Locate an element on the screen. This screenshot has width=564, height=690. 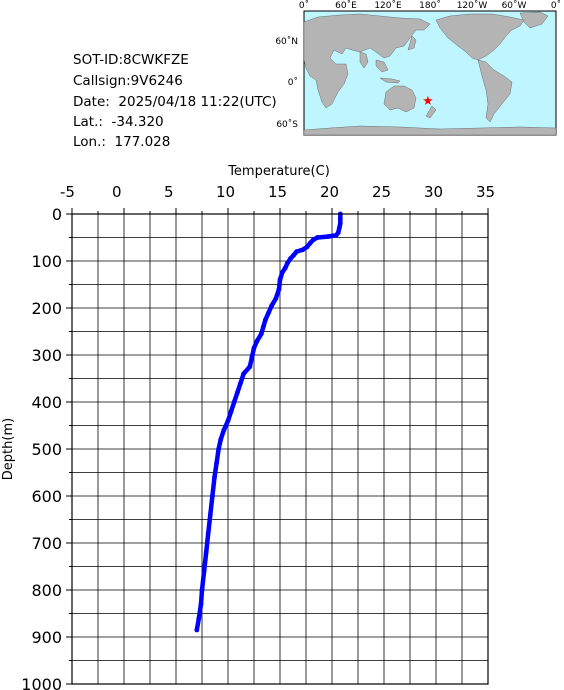
x-tick-label: 15 is located at coordinates (277, 192).